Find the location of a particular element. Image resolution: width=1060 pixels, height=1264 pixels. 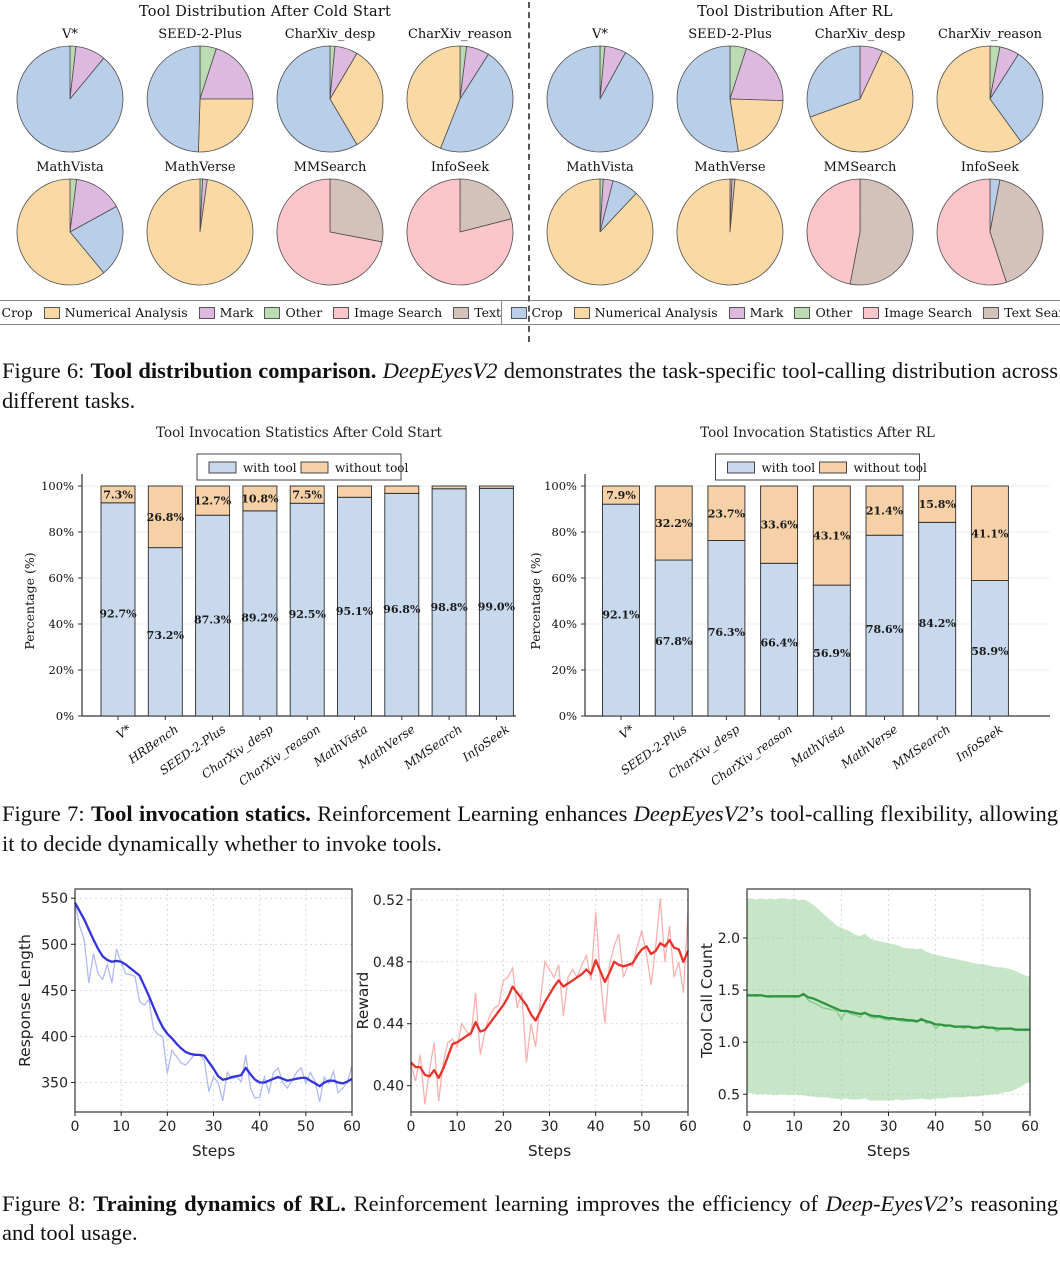

pie-chart-MathVerse is located at coordinates (200, 232).